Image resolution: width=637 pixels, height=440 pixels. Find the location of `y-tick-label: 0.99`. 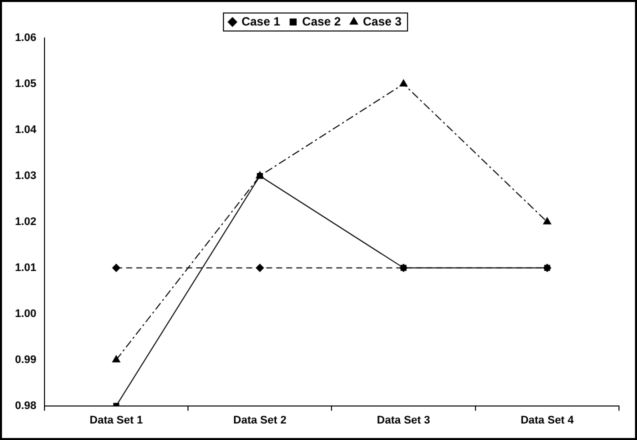

y-tick-label: 0.99 is located at coordinates (25, 360).